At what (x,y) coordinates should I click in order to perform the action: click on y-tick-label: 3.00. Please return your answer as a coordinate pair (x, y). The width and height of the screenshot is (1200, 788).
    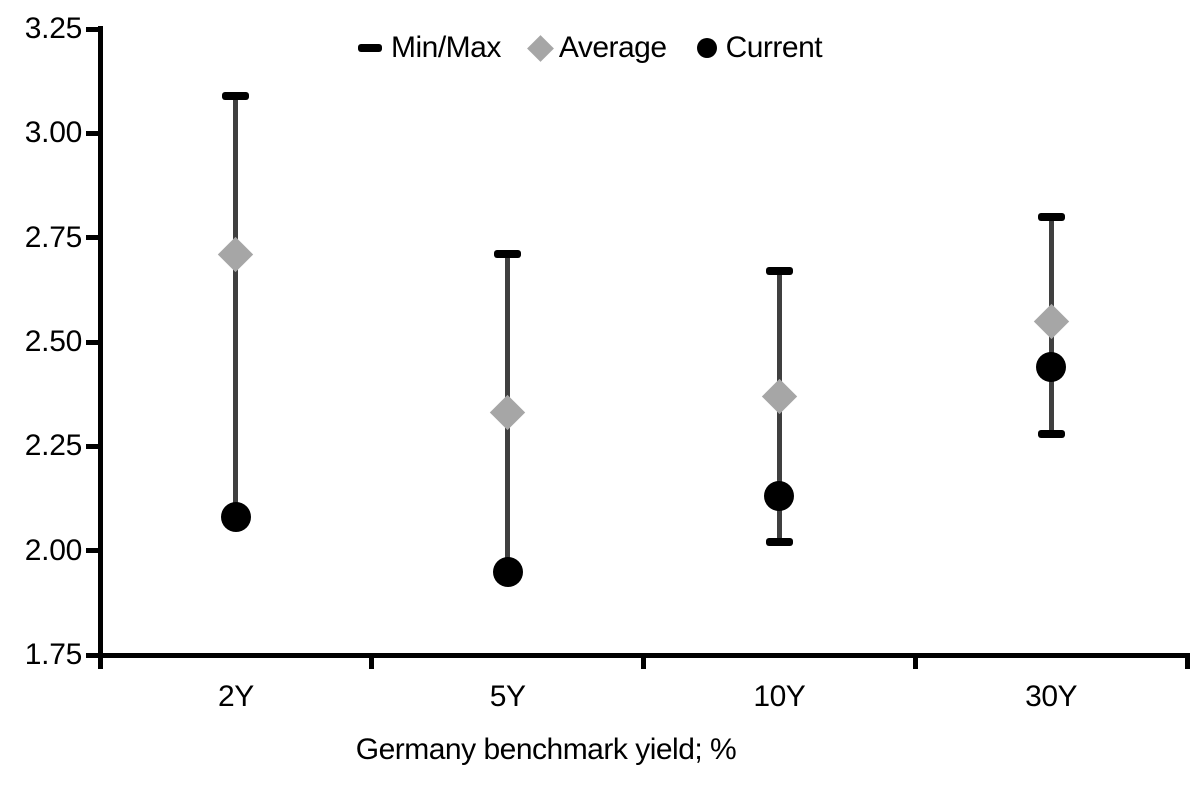
    Looking at the image, I should click on (53, 133).